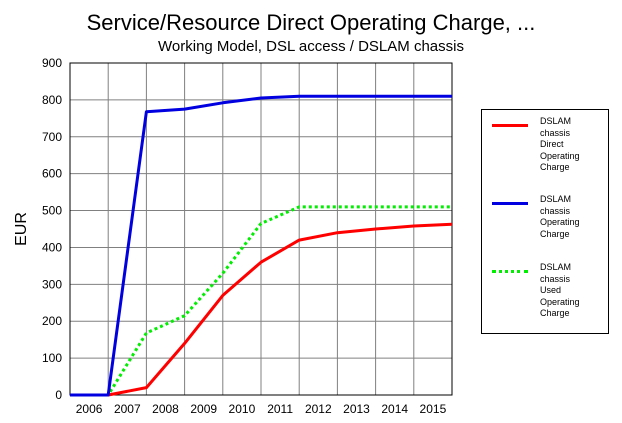  I want to click on y-tick-label: 200, so click(52, 321).